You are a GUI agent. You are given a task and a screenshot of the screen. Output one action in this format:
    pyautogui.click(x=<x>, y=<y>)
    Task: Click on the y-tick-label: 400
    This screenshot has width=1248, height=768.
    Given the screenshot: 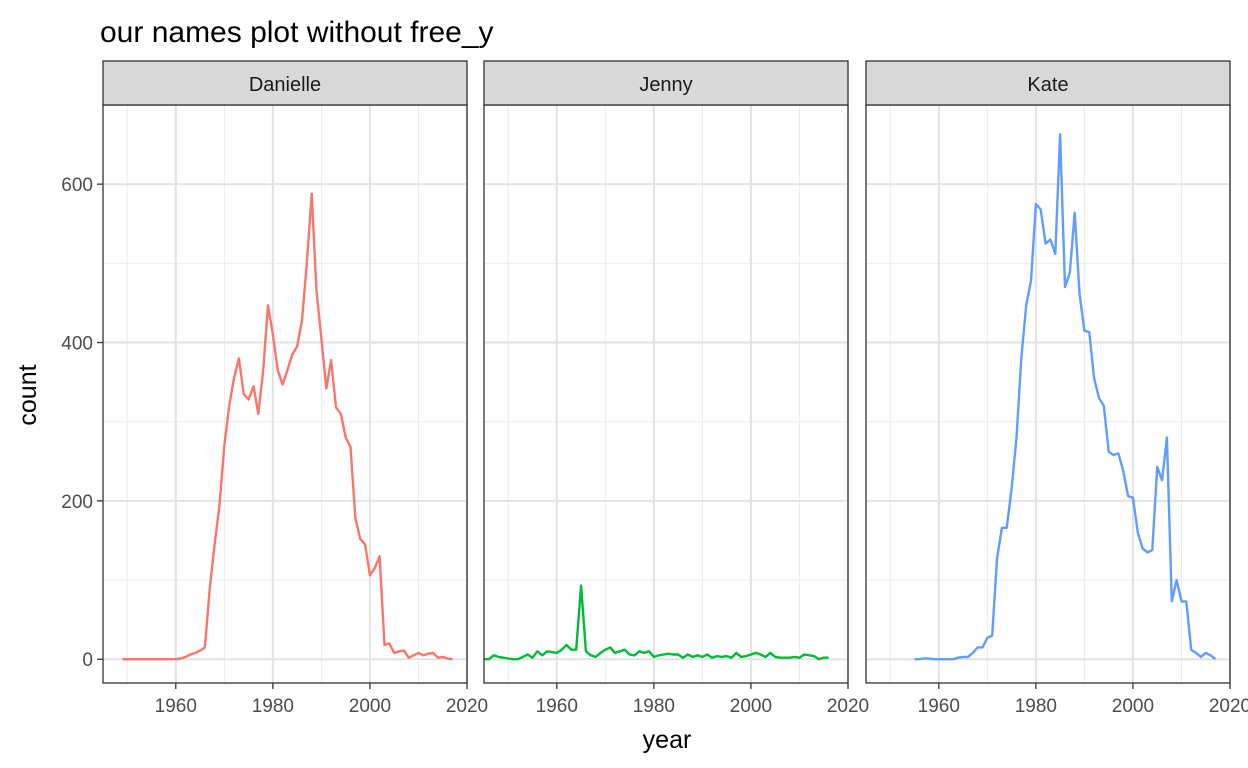 What is the action you would take?
    pyautogui.click(x=77, y=344)
    